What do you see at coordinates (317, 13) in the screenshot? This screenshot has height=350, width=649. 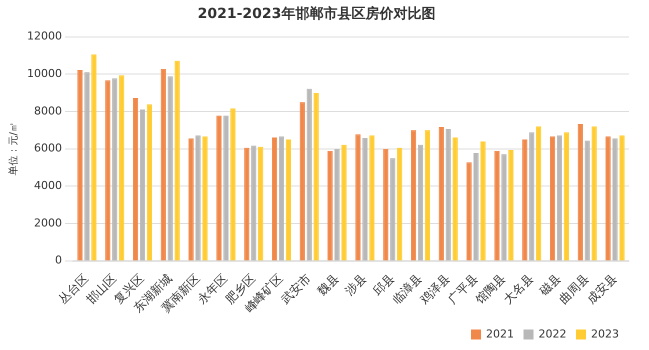 I see `chart-title: 2021-2023年邯郸市县区房价对比图` at bounding box center [317, 13].